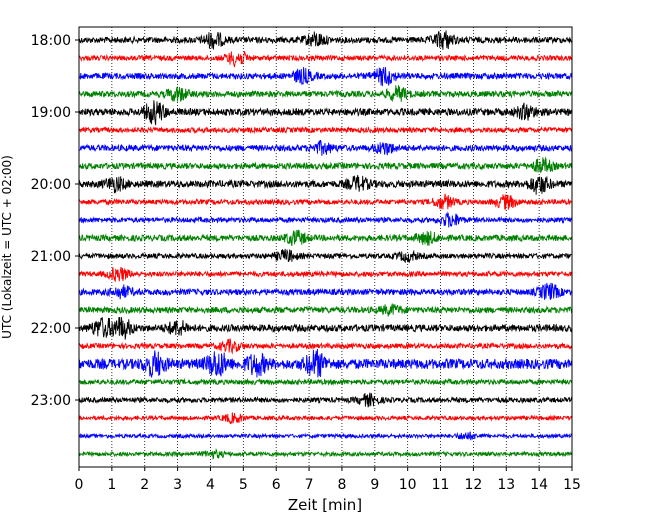 This screenshot has width=650, height=520. What do you see at coordinates (325, 505) in the screenshot?
I see `x-axis-label: Zeit [min]` at bounding box center [325, 505].